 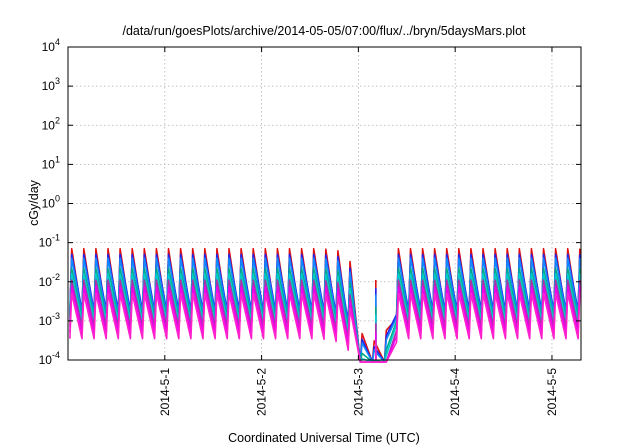 What do you see at coordinates (455, 392) in the screenshot?
I see `x-tick-label: 2014-5-4` at bounding box center [455, 392].